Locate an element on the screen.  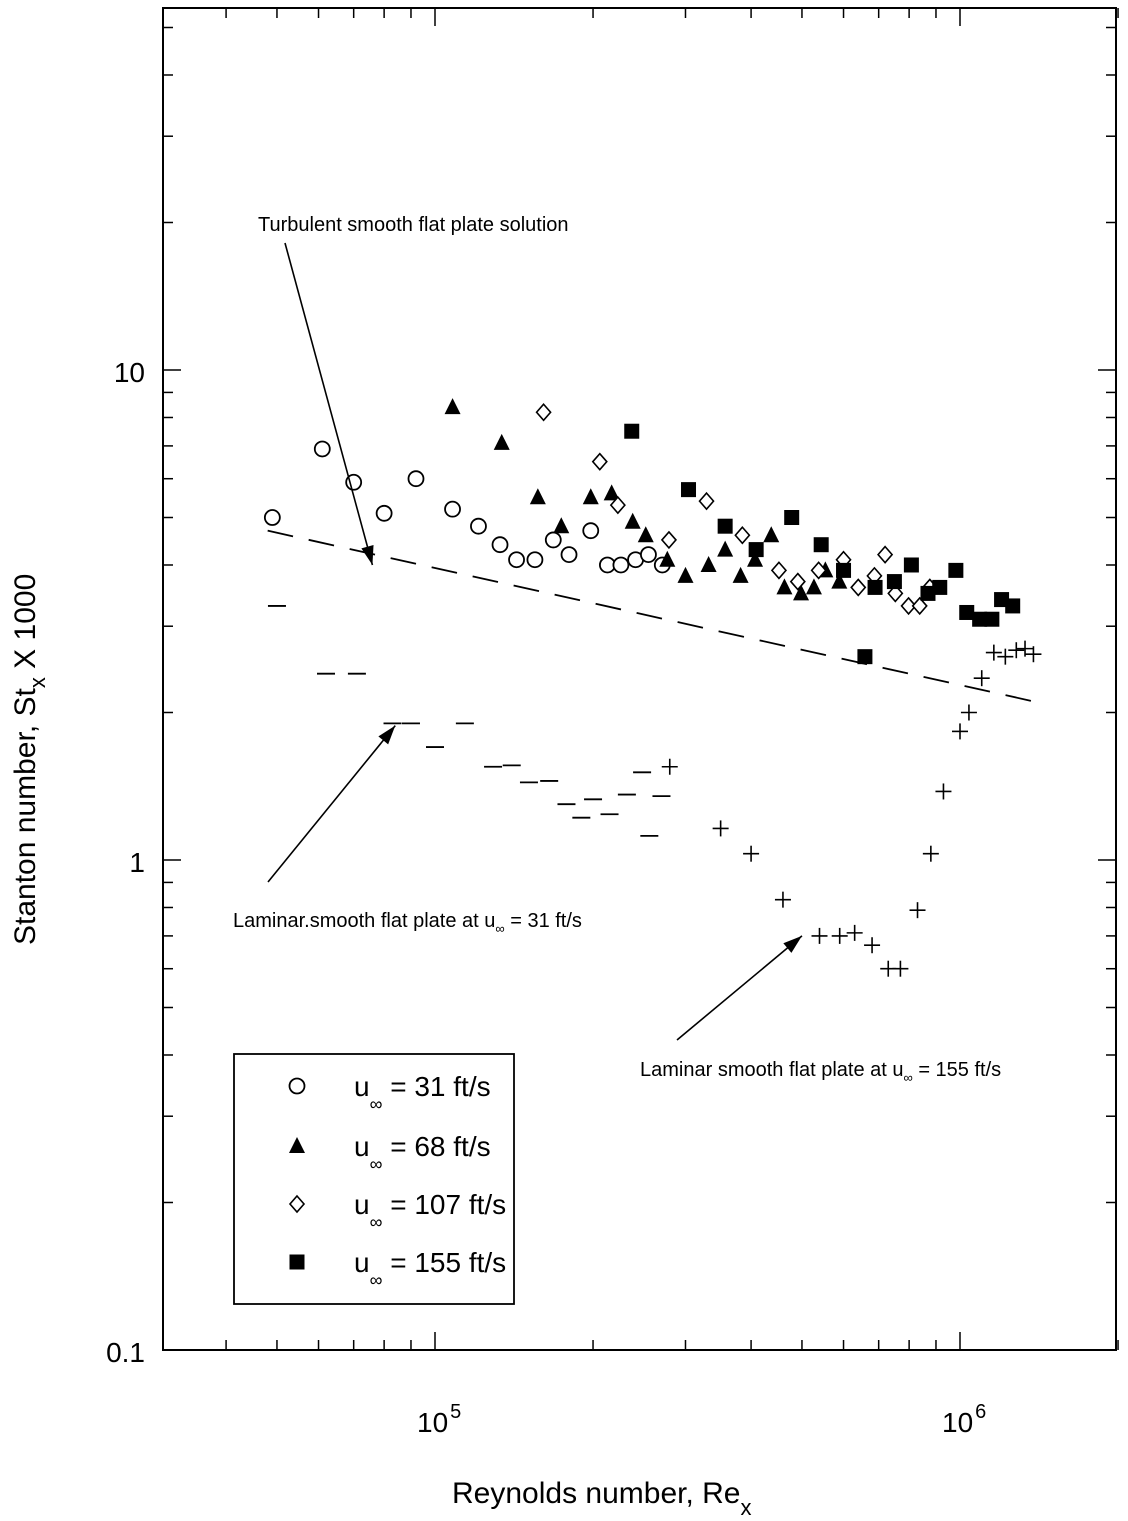
x-tick-label: 10 5 is located at coordinates (439, 1419).